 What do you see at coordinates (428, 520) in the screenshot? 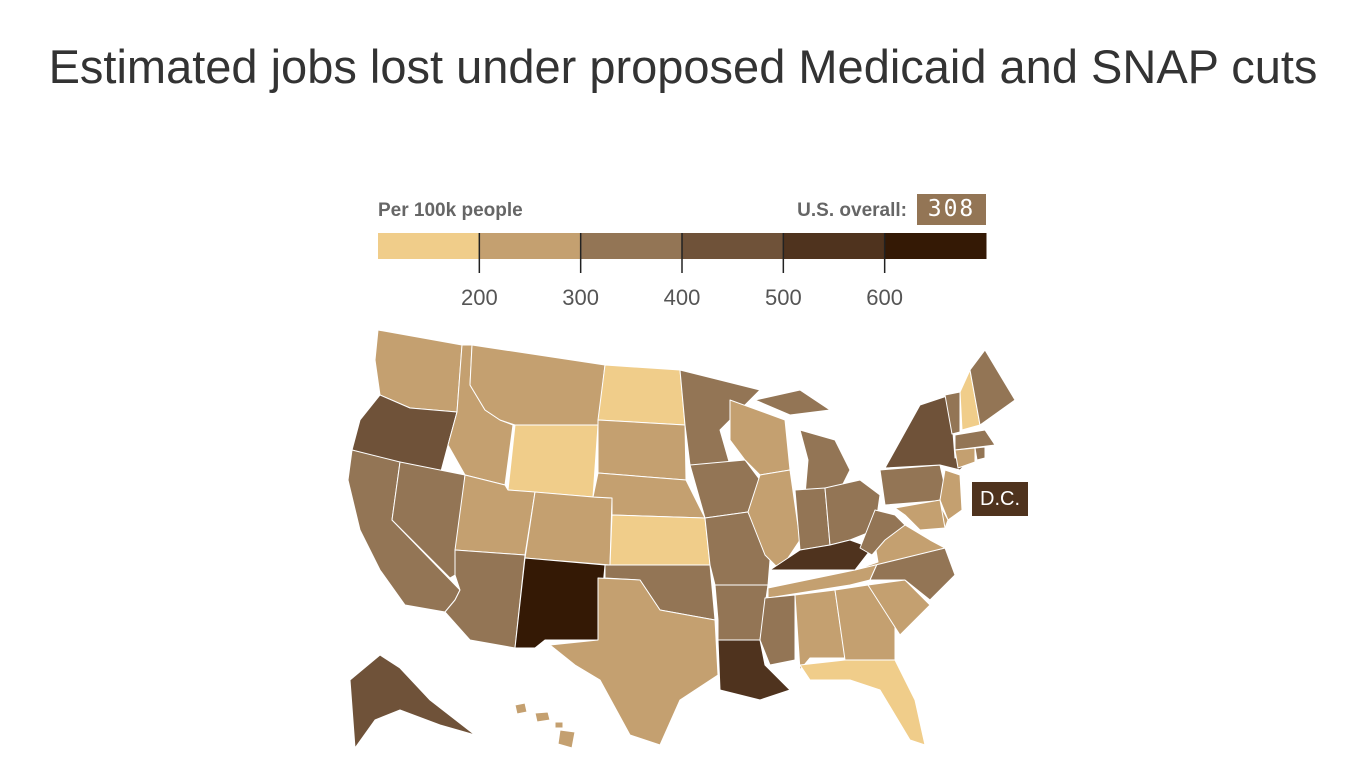
I see `state-nv` at bounding box center [428, 520].